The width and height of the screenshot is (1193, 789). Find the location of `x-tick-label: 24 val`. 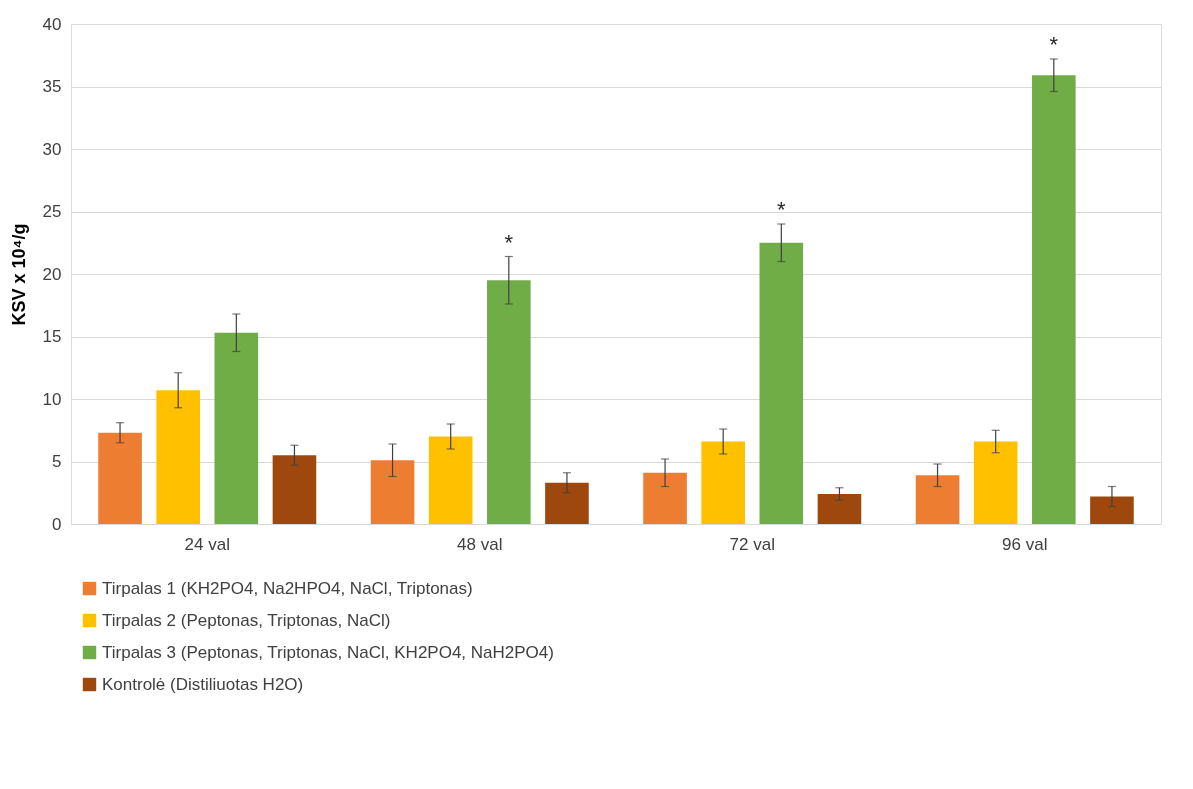

x-tick-label: 24 val is located at coordinates (207, 544).